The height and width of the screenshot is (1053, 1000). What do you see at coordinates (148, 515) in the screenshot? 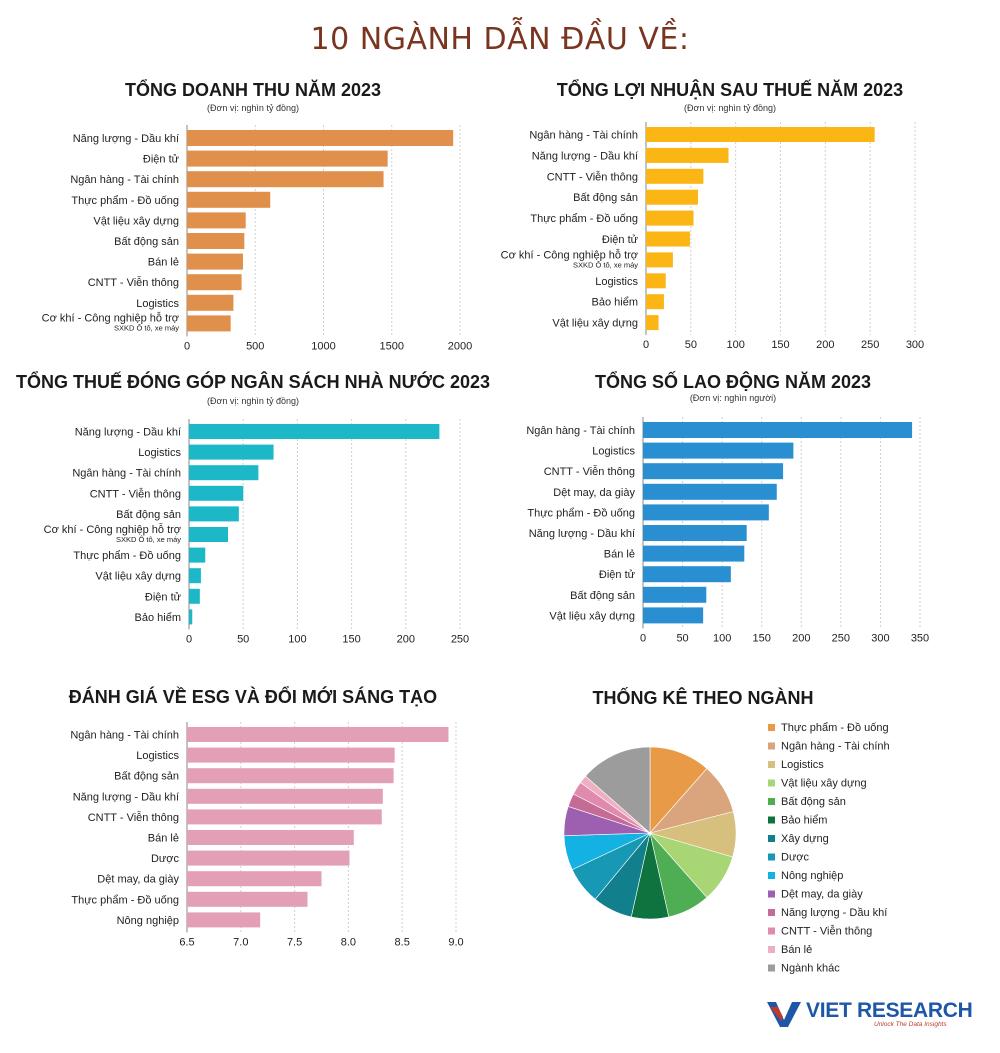
I see `tax-category-label: Bất động sản` at bounding box center [148, 515].